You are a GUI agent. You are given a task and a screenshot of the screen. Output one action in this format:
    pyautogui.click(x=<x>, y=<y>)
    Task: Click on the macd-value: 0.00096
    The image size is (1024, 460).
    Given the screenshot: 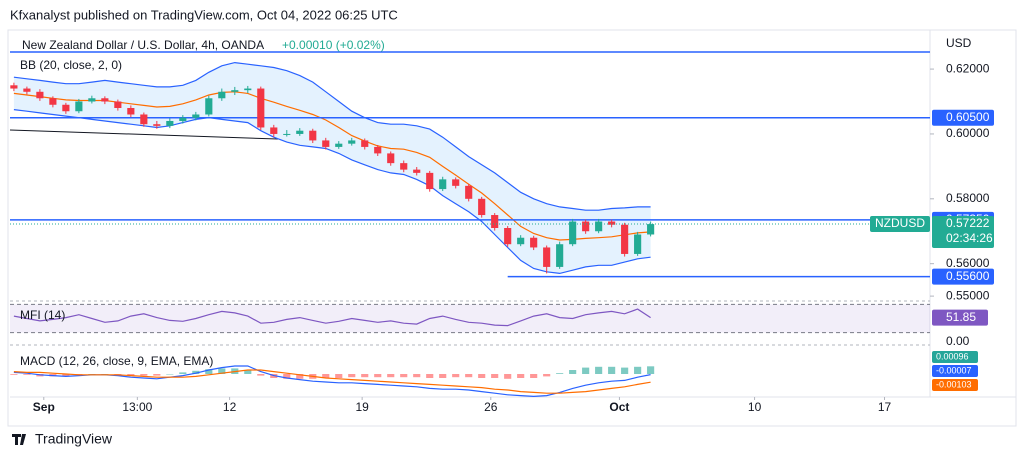 What is the action you would take?
    pyautogui.click(x=952, y=356)
    